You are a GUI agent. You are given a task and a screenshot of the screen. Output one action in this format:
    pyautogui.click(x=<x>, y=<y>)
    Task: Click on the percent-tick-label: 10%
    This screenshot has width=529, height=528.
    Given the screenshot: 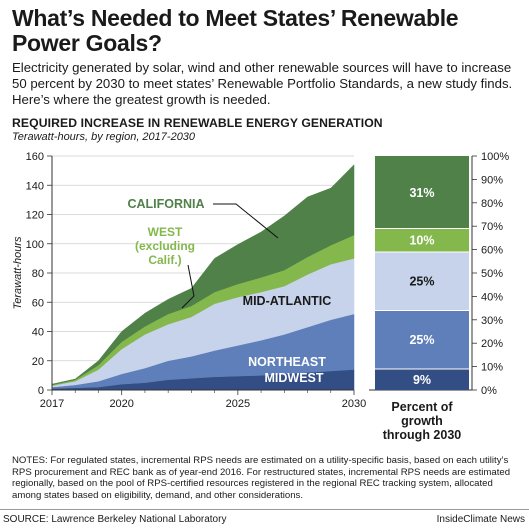 What is the action you would take?
    pyautogui.click(x=492, y=368)
    